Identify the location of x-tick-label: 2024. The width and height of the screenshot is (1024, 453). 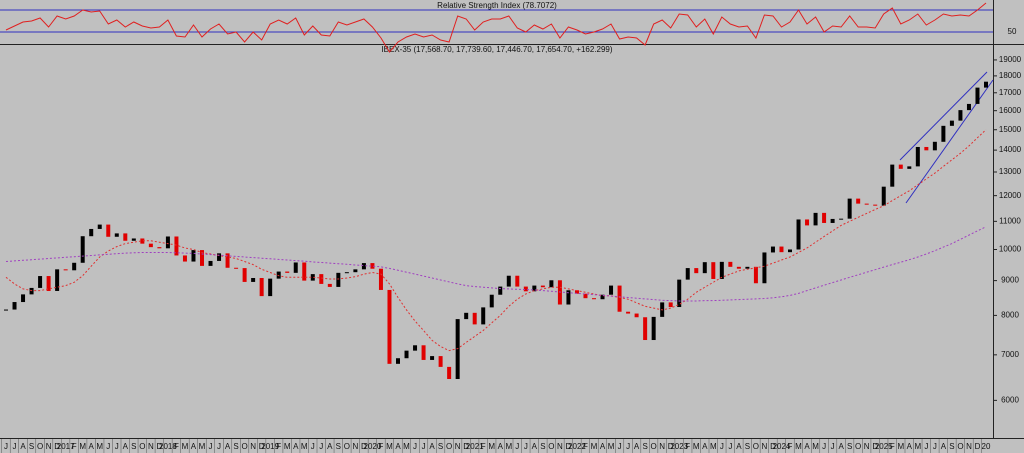
(782, 446).